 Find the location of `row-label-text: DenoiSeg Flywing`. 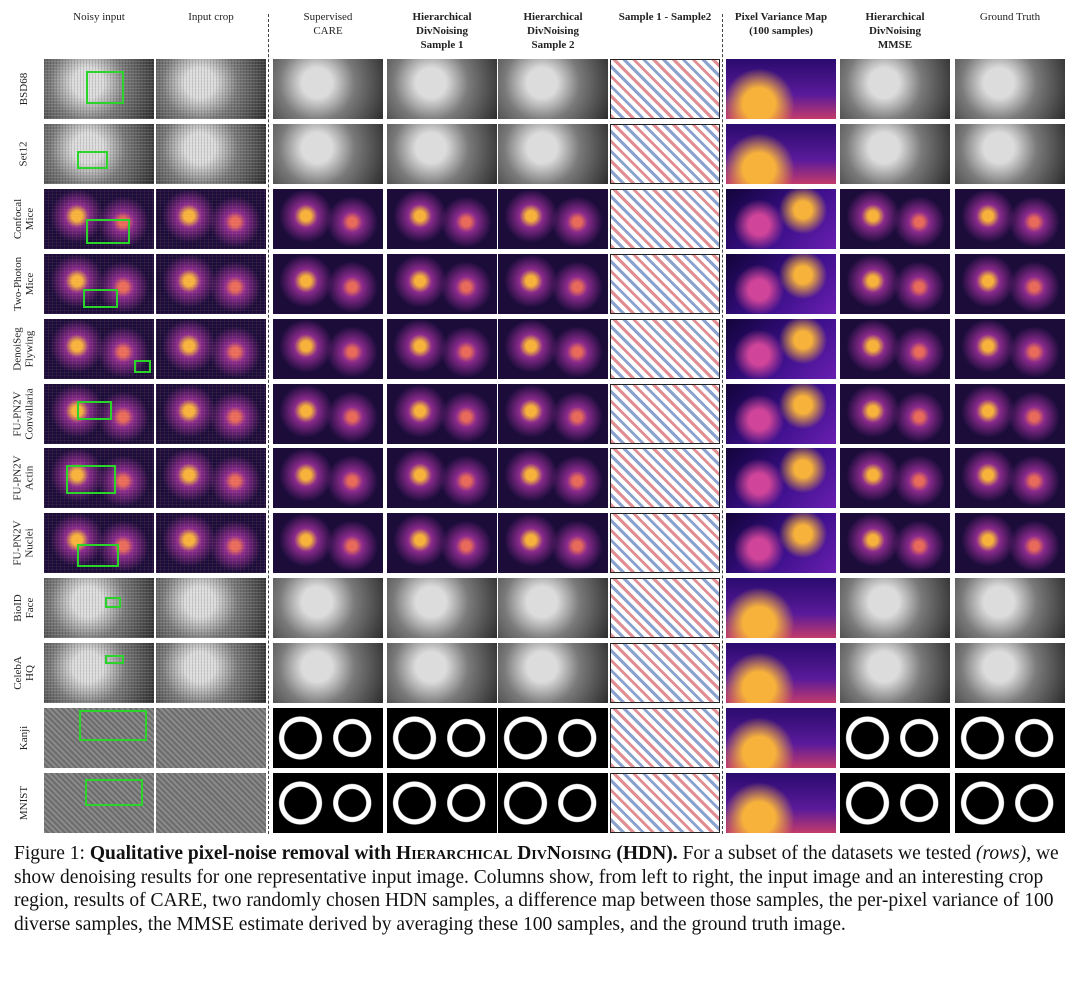

row-label-text: DenoiSeg Flywing is located at coordinates (24, 348).